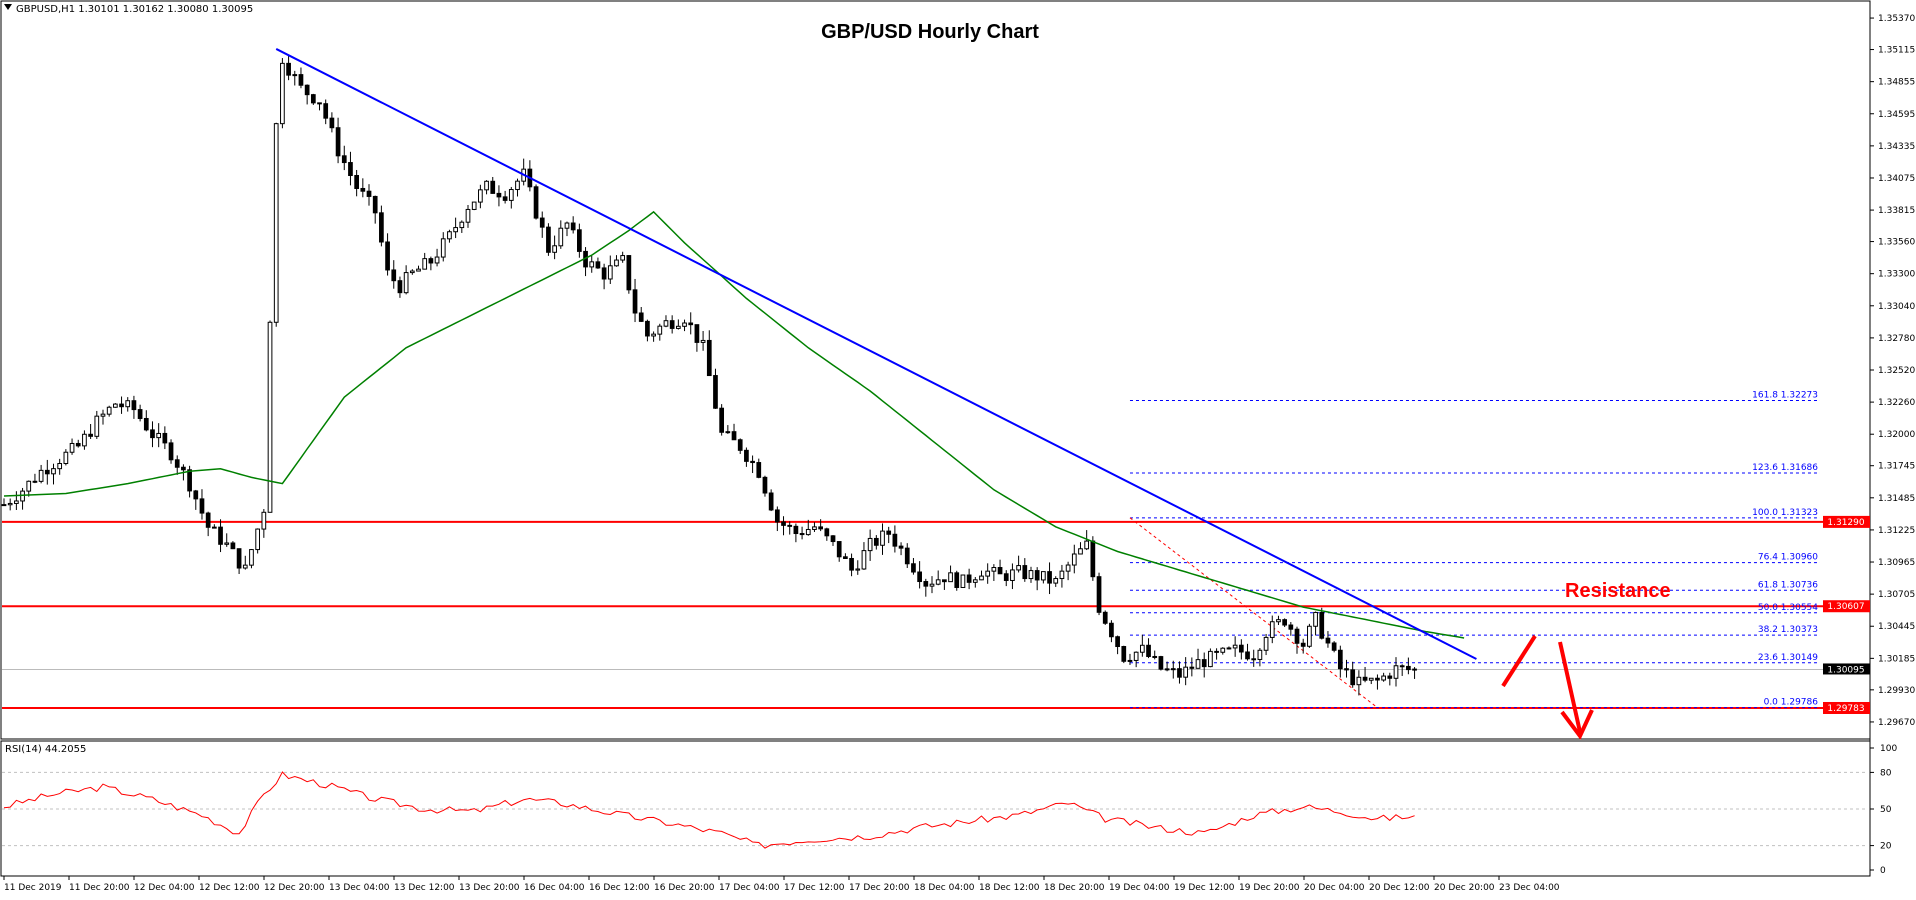 This screenshot has width=1916, height=900. I want to click on rsi-panel: 100 80 50 20 0, so click(949, 810).